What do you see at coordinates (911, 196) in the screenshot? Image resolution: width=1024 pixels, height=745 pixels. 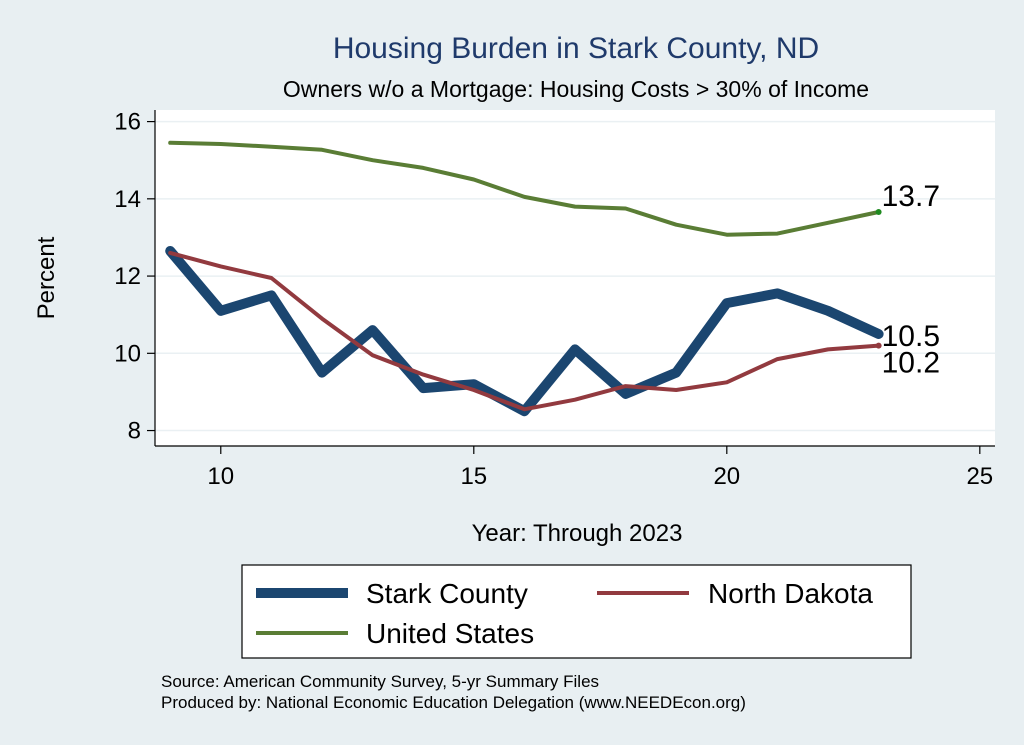 I see `end-label-united-states: 13.7` at bounding box center [911, 196].